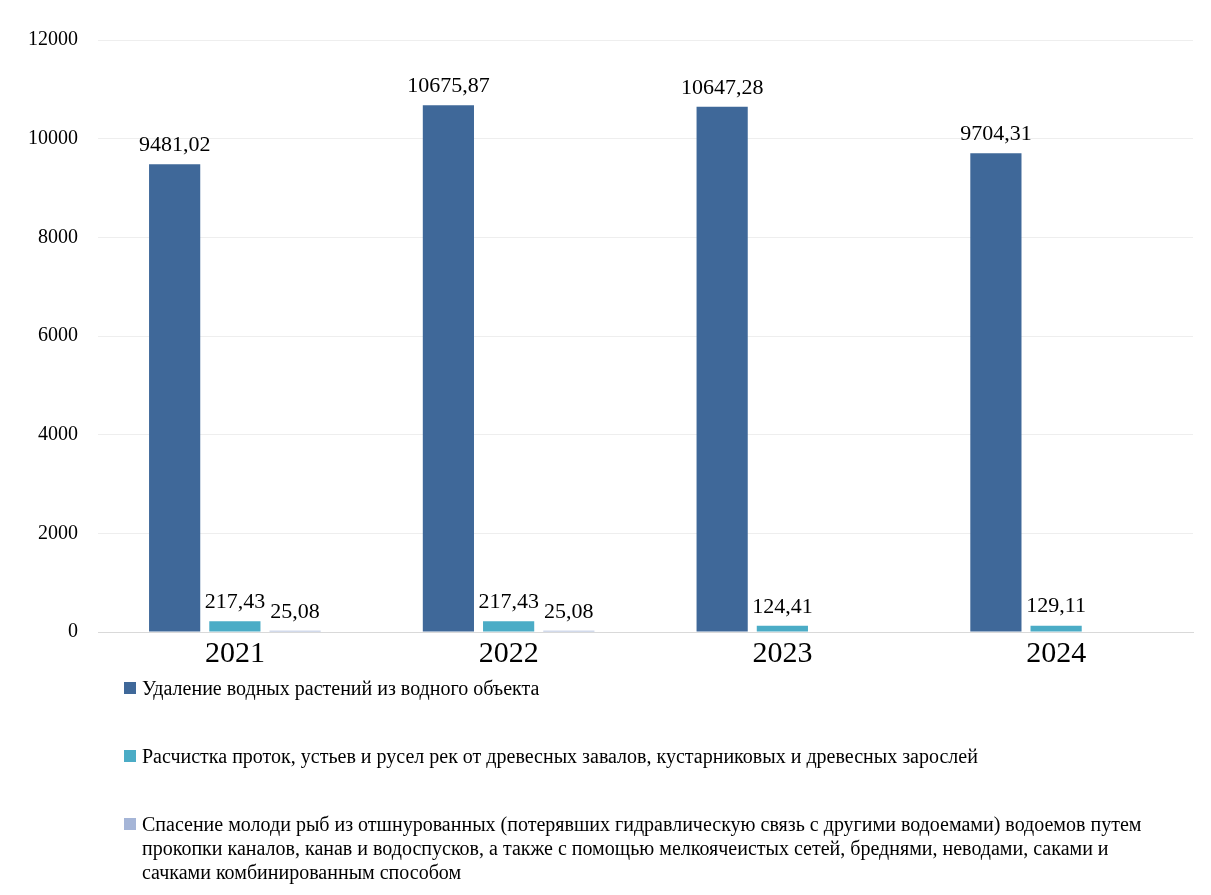 This screenshot has height=895, width=1211. What do you see at coordinates (996, 133) in the screenshot?
I see `data-label: 9704,31` at bounding box center [996, 133].